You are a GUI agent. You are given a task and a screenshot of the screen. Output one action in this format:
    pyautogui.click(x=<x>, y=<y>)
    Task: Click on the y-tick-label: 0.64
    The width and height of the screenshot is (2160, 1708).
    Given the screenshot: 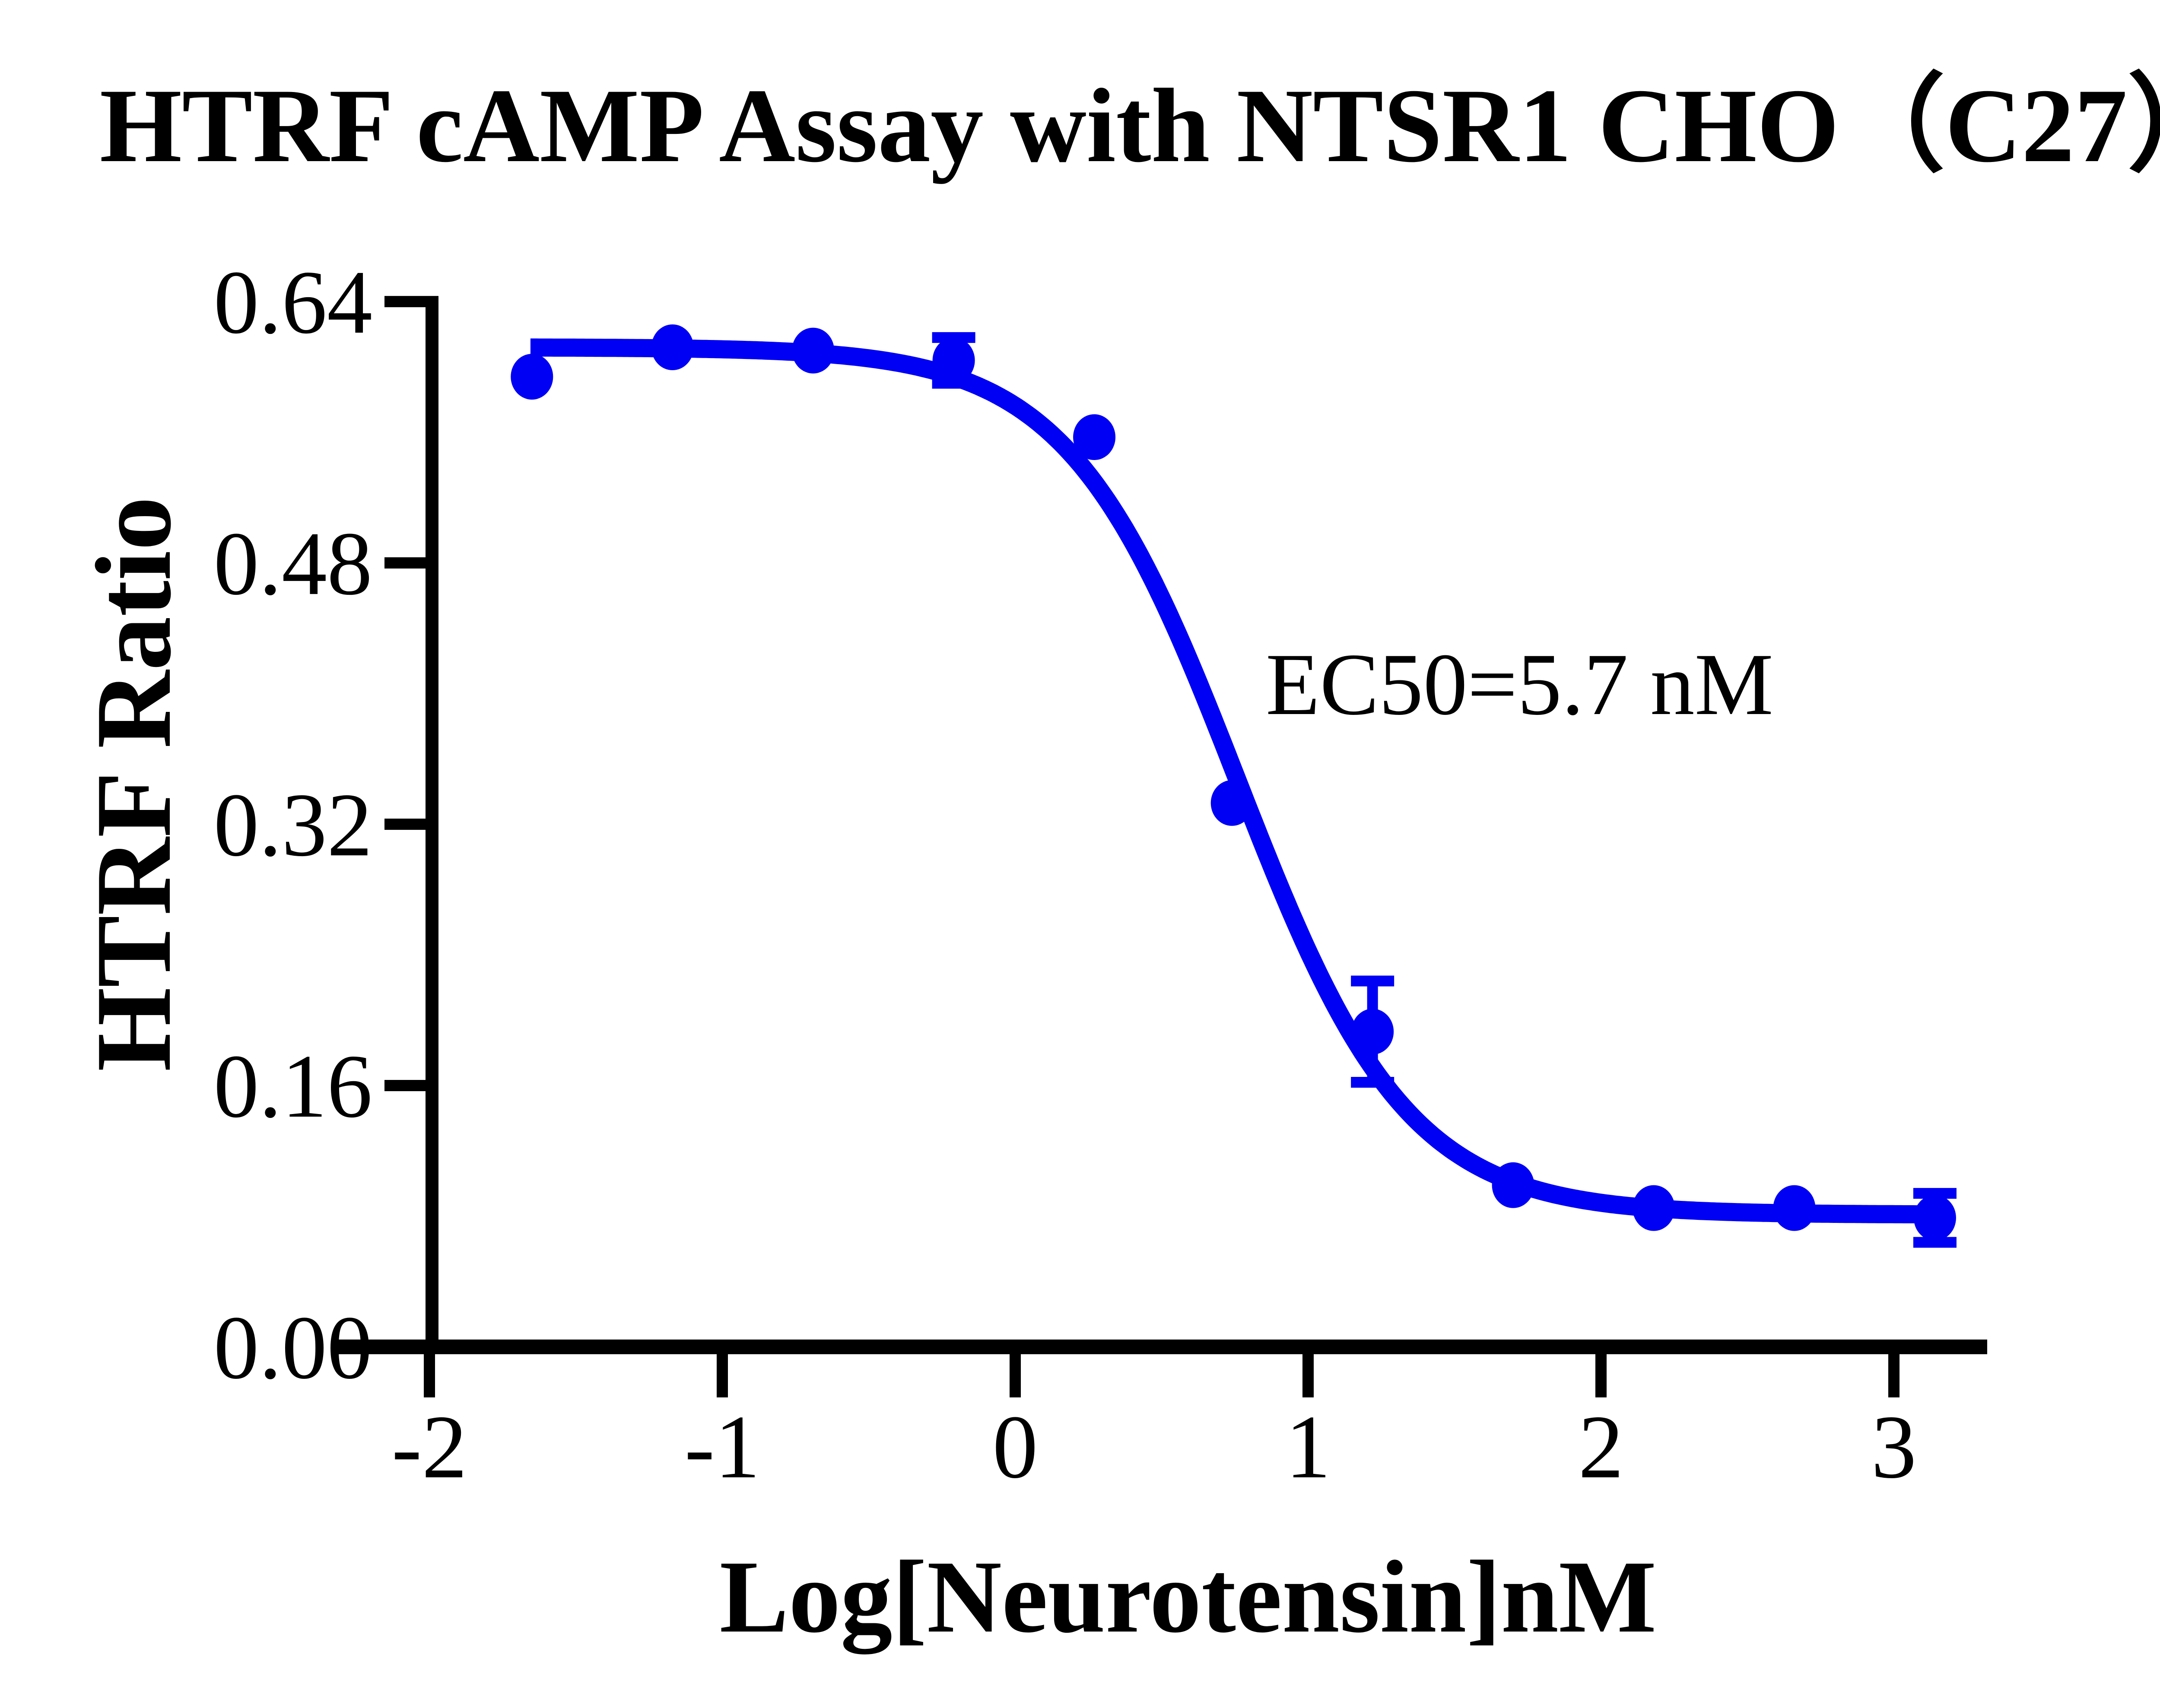 What is the action you would take?
    pyautogui.click(x=293, y=302)
    